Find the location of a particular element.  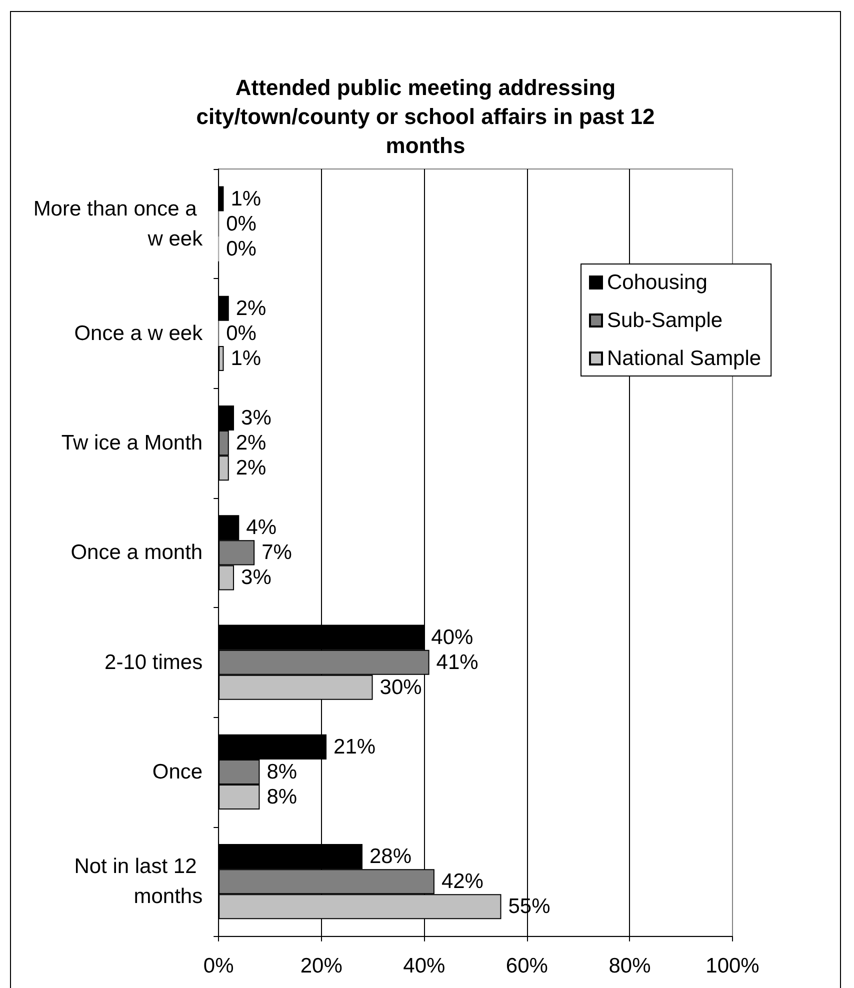

x-tick-label: 40% is located at coordinates (424, 966).